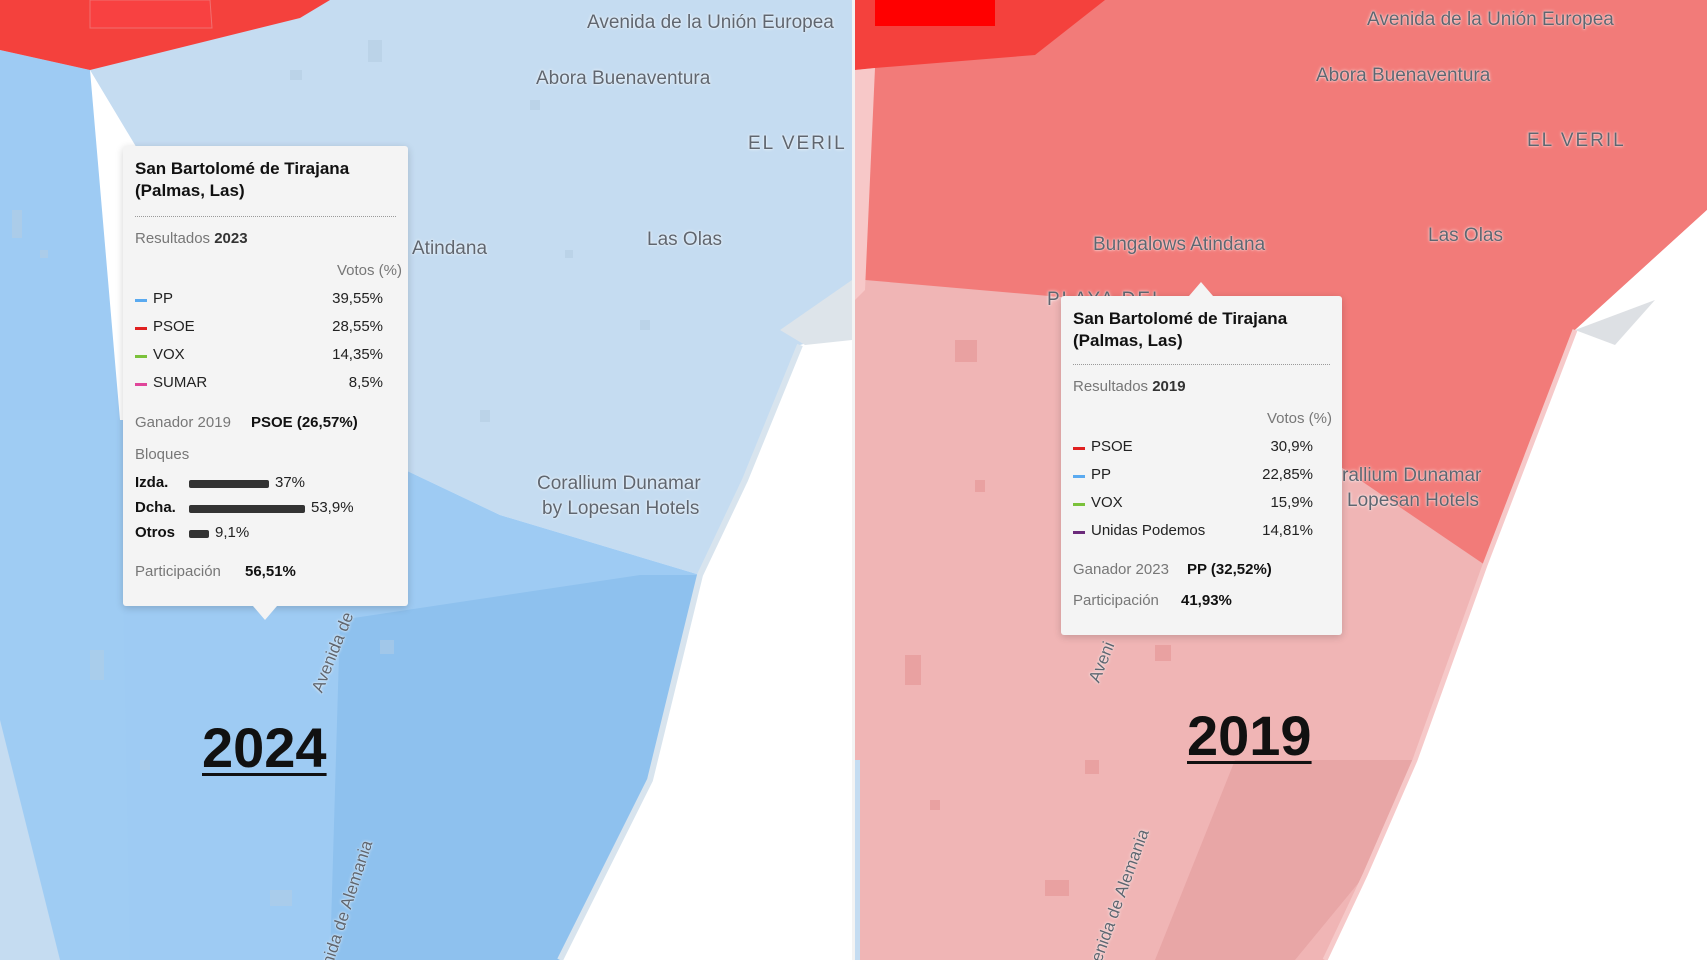  Describe the element at coordinates (450, 248) in the screenshot. I see `label-atindana: Atindana` at that location.